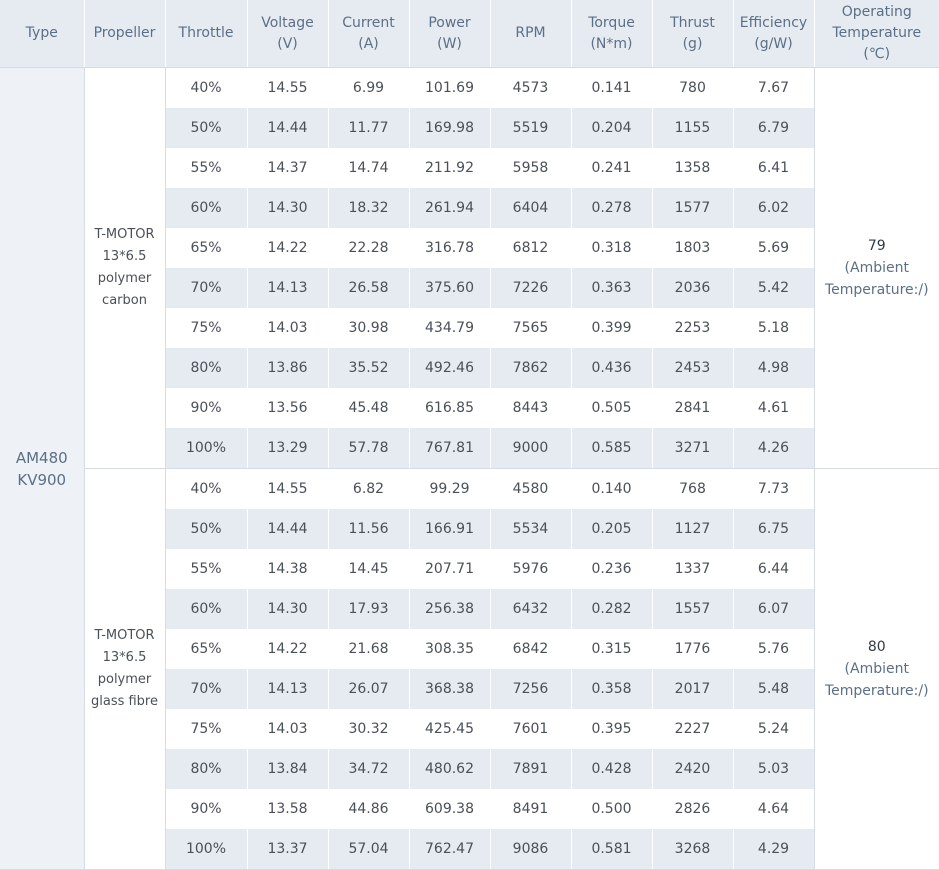 Image resolution: width=939 pixels, height=870 pixels. What do you see at coordinates (530, 408) in the screenshot?
I see `cell-rpm: 8443` at bounding box center [530, 408].